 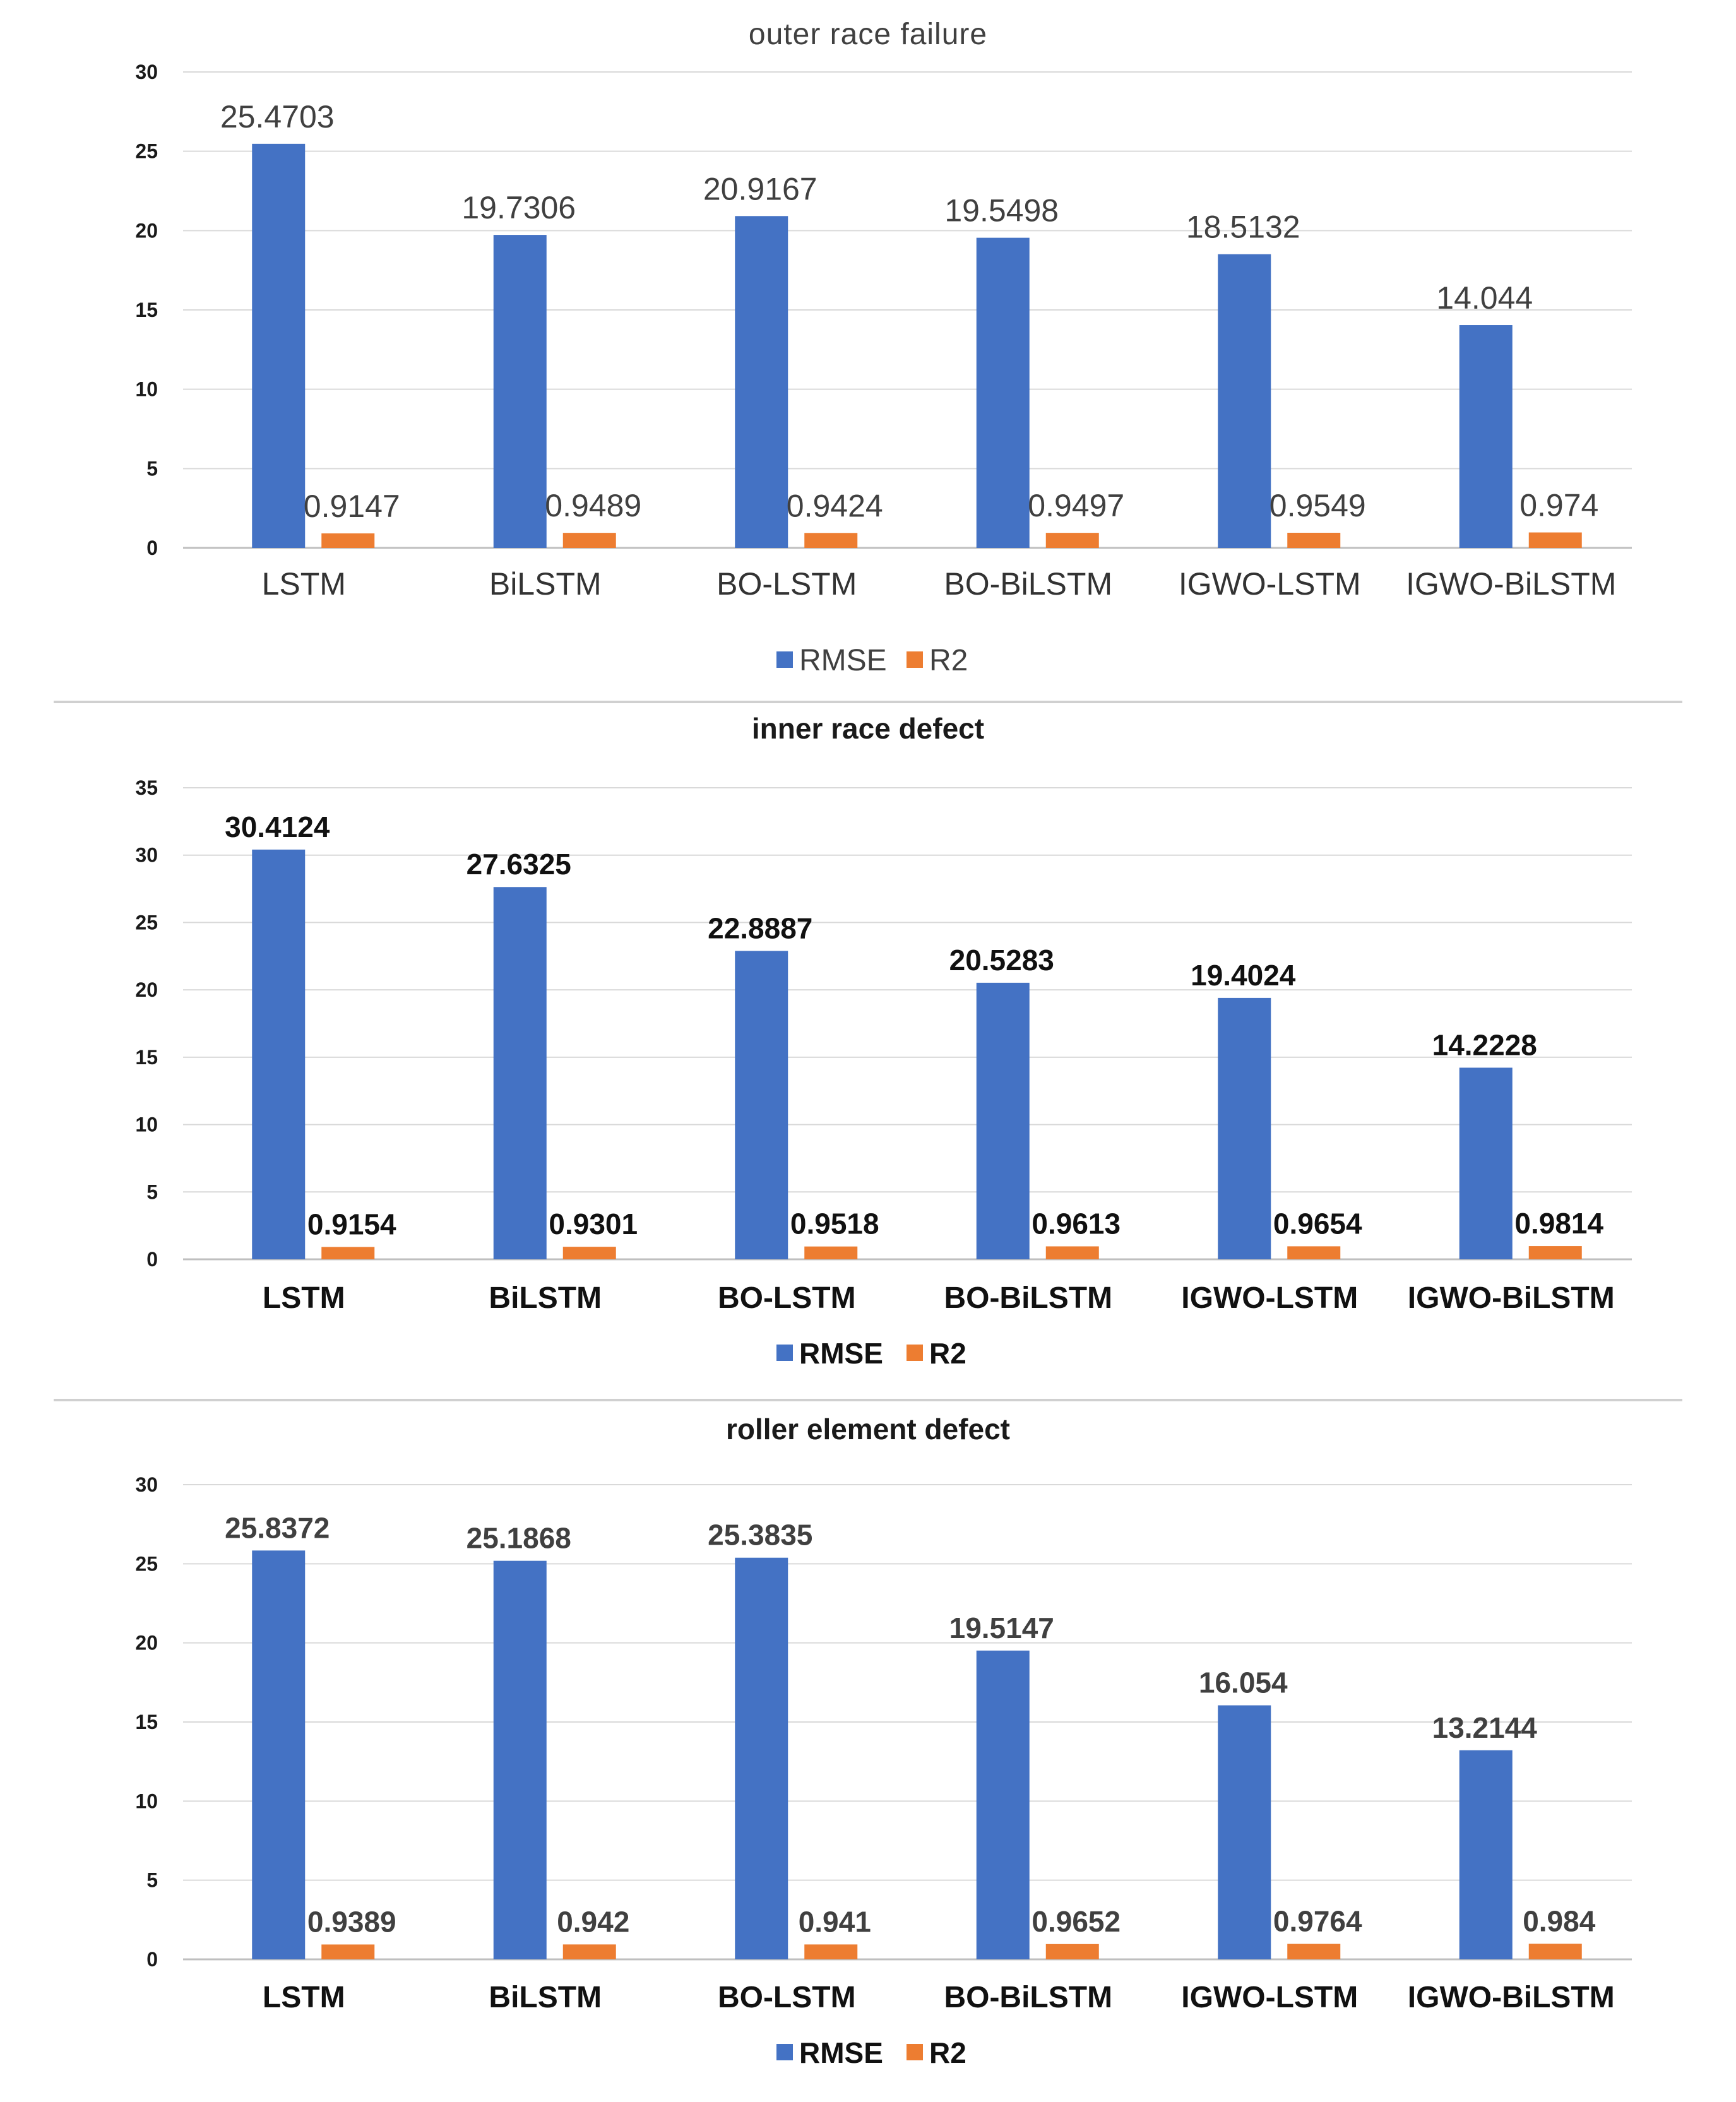 What do you see at coordinates (1243, 975) in the screenshot?
I see `rmse-value-label: 19.4024` at bounding box center [1243, 975].